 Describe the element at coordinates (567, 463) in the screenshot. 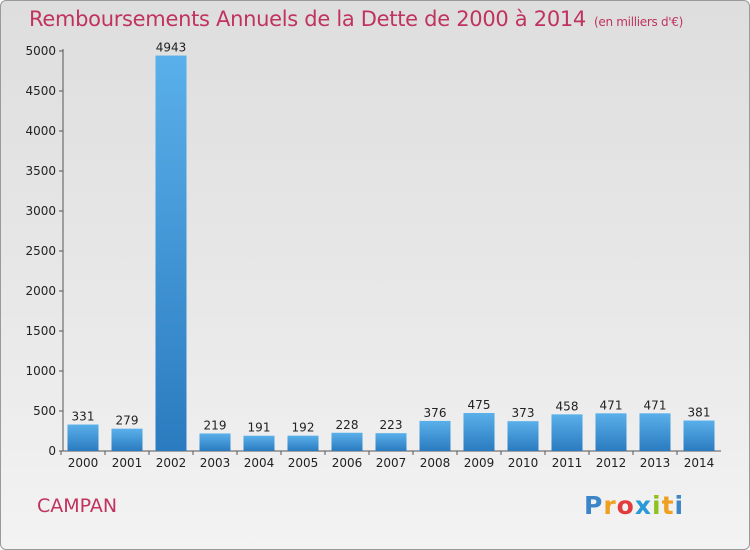

I see `x-tick-label: 2011` at that location.